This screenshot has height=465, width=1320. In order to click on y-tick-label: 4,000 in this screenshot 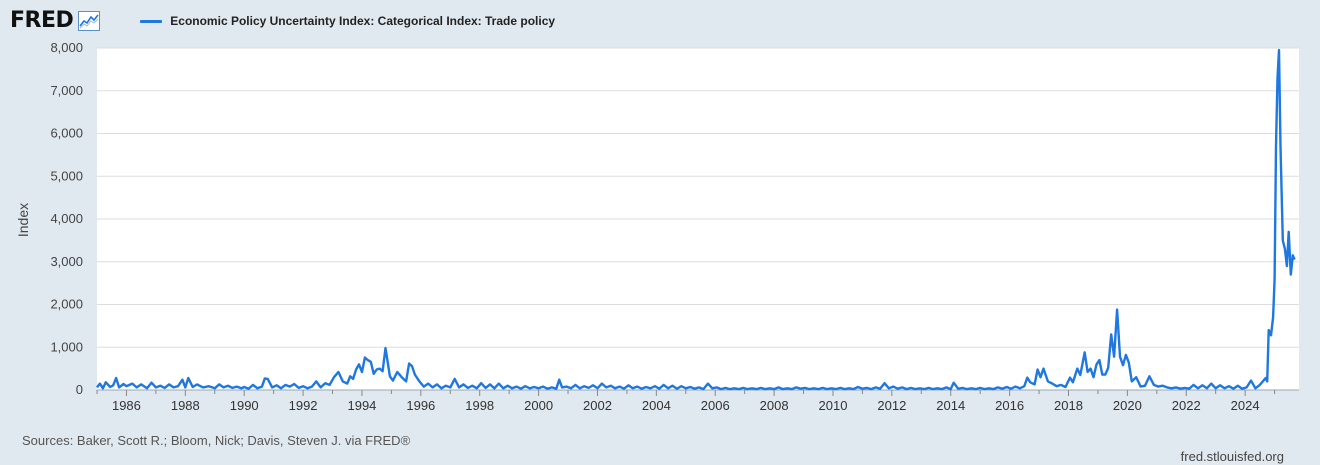, I will do `click(66, 218)`.